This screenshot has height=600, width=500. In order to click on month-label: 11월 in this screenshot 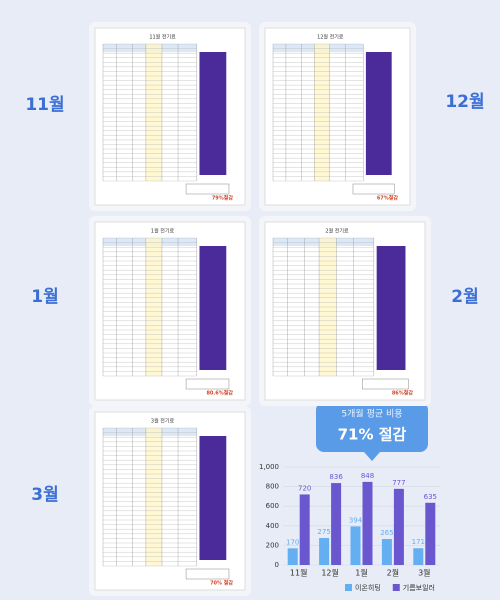, I will do `click(44, 105)`.